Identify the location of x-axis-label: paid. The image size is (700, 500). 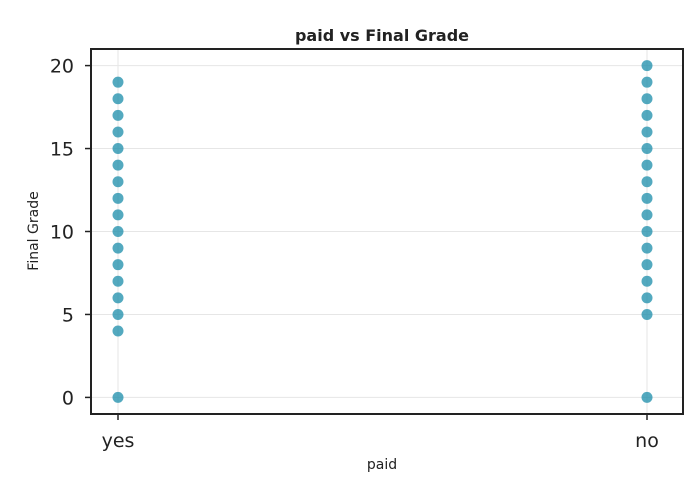
(382, 465).